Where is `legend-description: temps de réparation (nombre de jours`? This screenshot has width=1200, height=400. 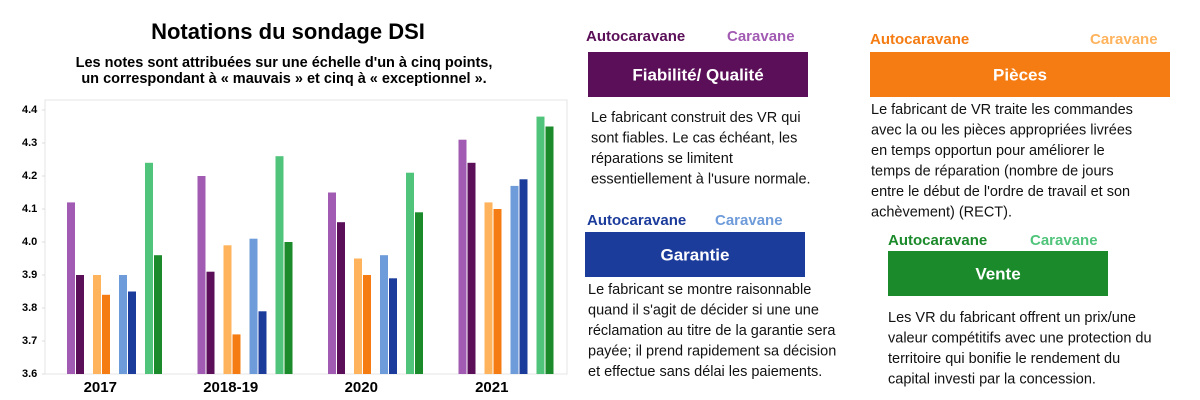
legend-description: temps de réparation (nombre de jours is located at coordinates (992, 171).